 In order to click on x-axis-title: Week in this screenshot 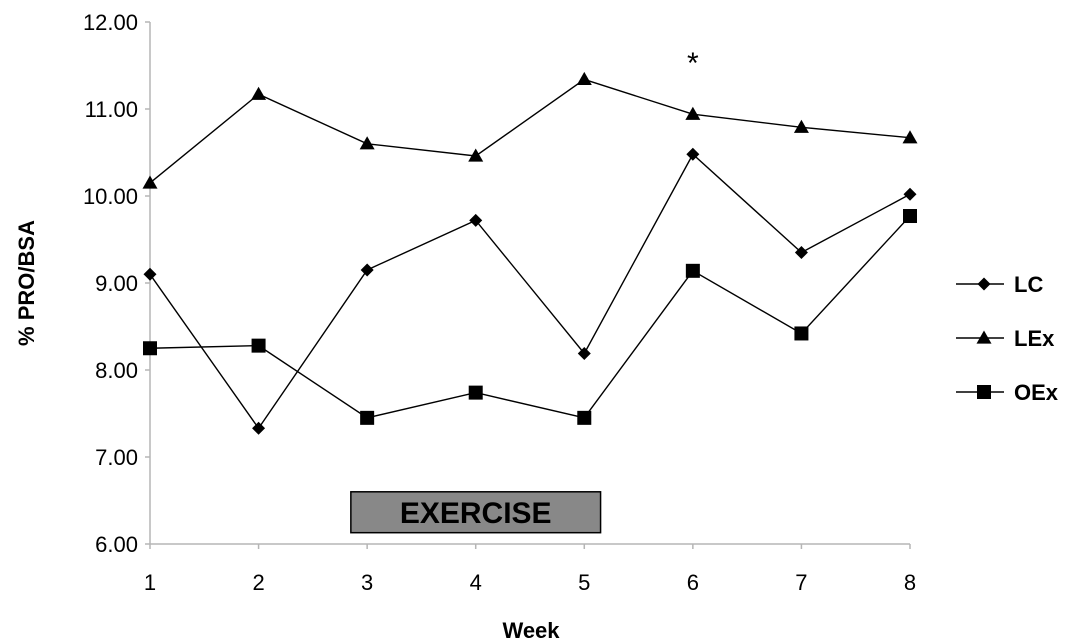, I will do `click(531, 630)`.